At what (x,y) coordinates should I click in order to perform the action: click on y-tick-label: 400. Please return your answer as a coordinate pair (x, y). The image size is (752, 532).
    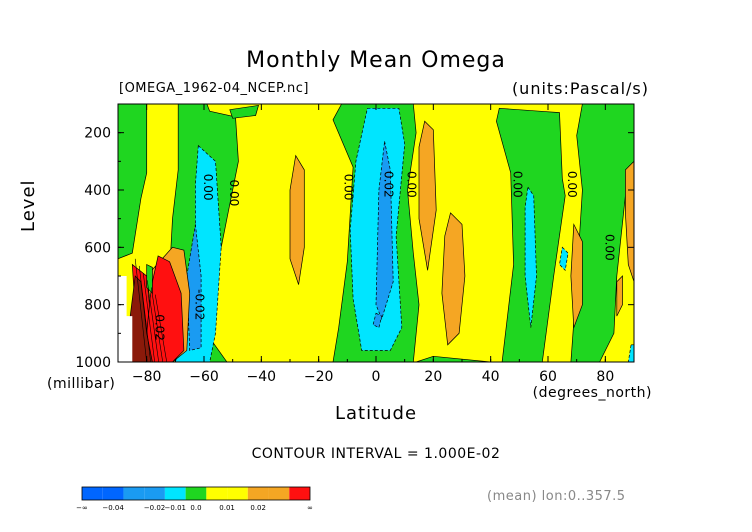
    Looking at the image, I should click on (97, 191).